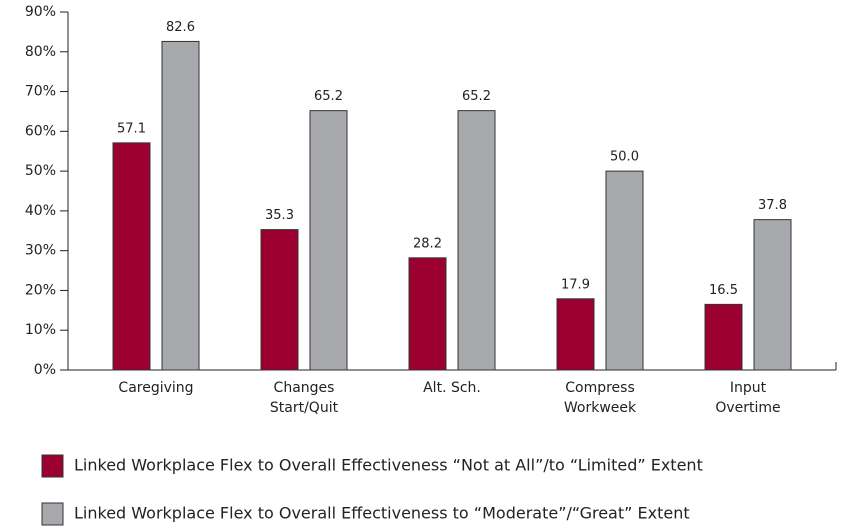  Describe the element at coordinates (575, 284) in the screenshot. I see `value-label: 17.9` at that location.